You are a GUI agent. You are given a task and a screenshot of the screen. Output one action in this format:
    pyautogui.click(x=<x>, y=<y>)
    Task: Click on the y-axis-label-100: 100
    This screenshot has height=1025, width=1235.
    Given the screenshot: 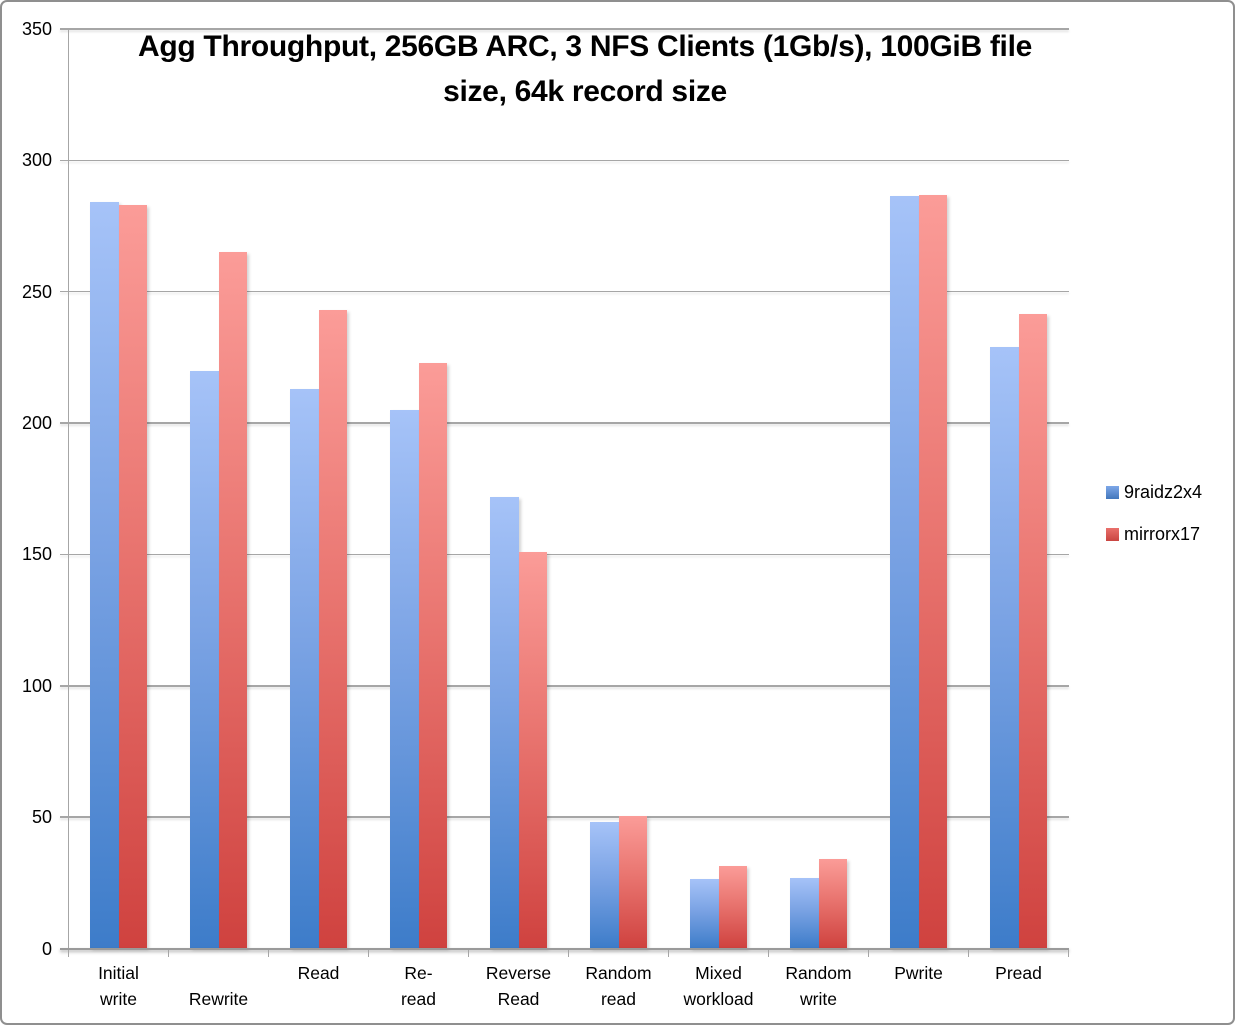 What is the action you would take?
    pyautogui.click(x=36, y=685)
    